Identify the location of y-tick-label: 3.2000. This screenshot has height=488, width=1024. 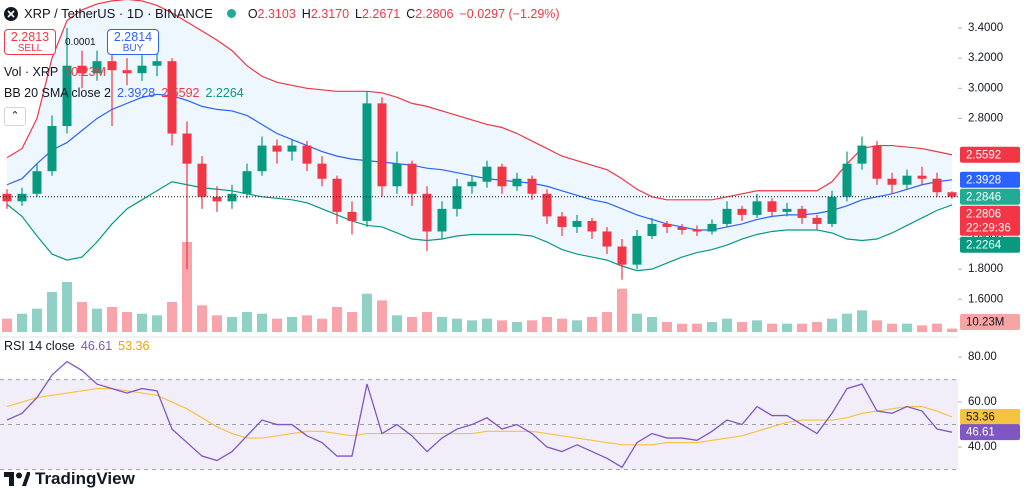
(985, 58).